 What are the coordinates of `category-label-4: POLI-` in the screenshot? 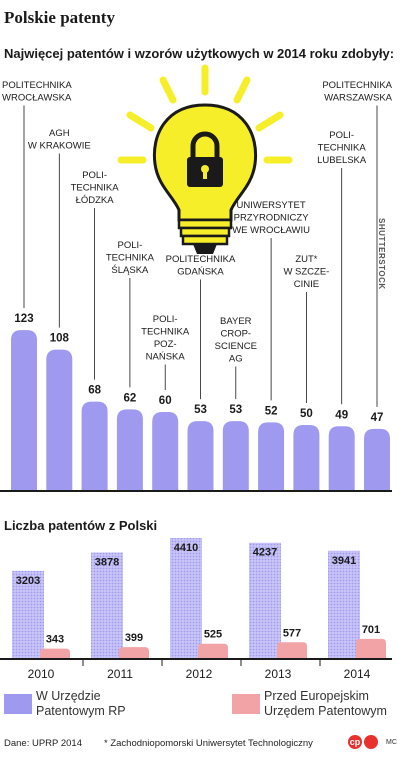 It's located at (165, 319).